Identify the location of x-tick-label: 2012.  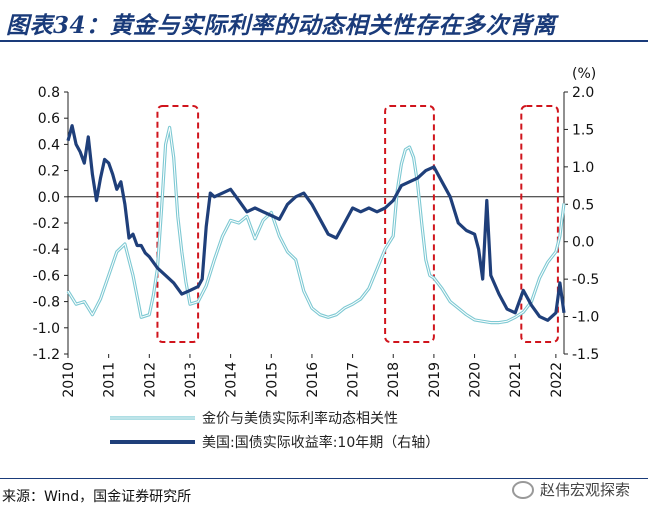
(150, 380).